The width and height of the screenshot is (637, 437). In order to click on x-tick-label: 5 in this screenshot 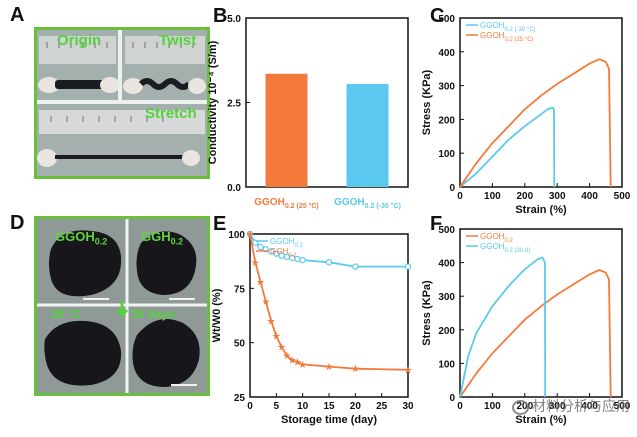, I will do `click(277, 406)`.